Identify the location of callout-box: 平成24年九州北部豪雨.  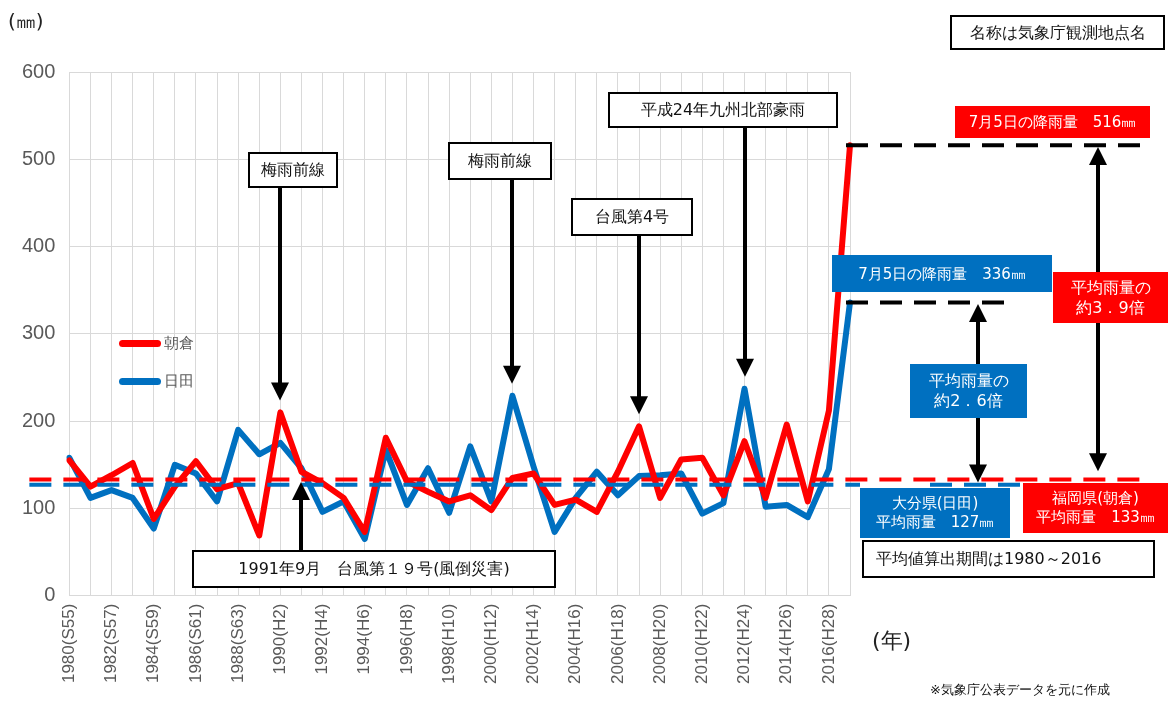
(723, 110).